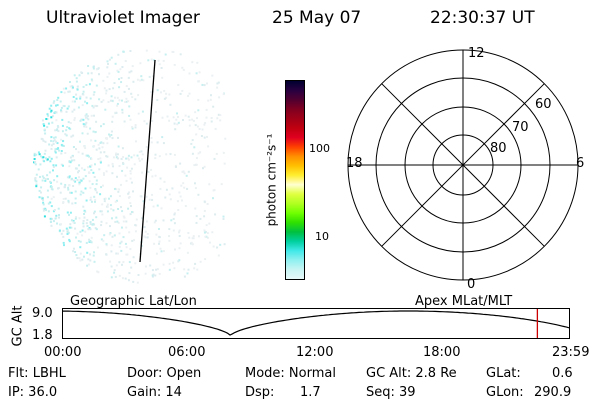 The height and width of the screenshot is (400, 600). What do you see at coordinates (123, 18) in the screenshot?
I see `instrument-title: Ultraviolet Imager` at bounding box center [123, 18].